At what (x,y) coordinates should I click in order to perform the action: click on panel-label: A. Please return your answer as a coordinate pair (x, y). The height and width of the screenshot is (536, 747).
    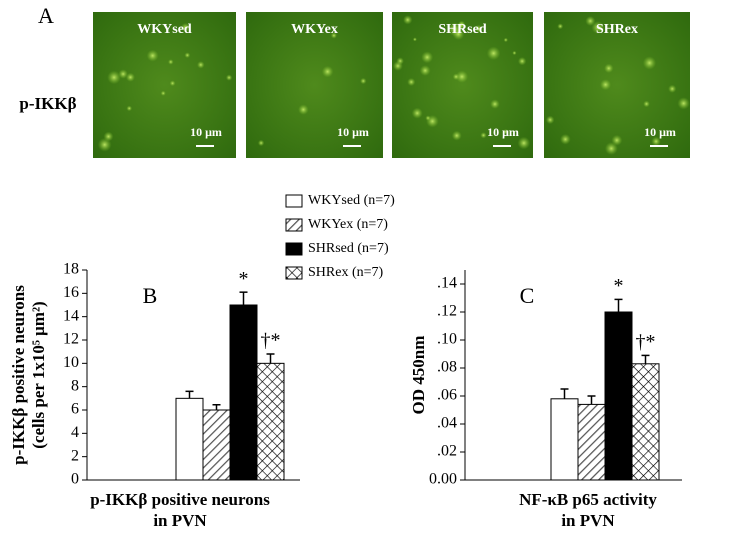
    Looking at the image, I should click on (46, 15).